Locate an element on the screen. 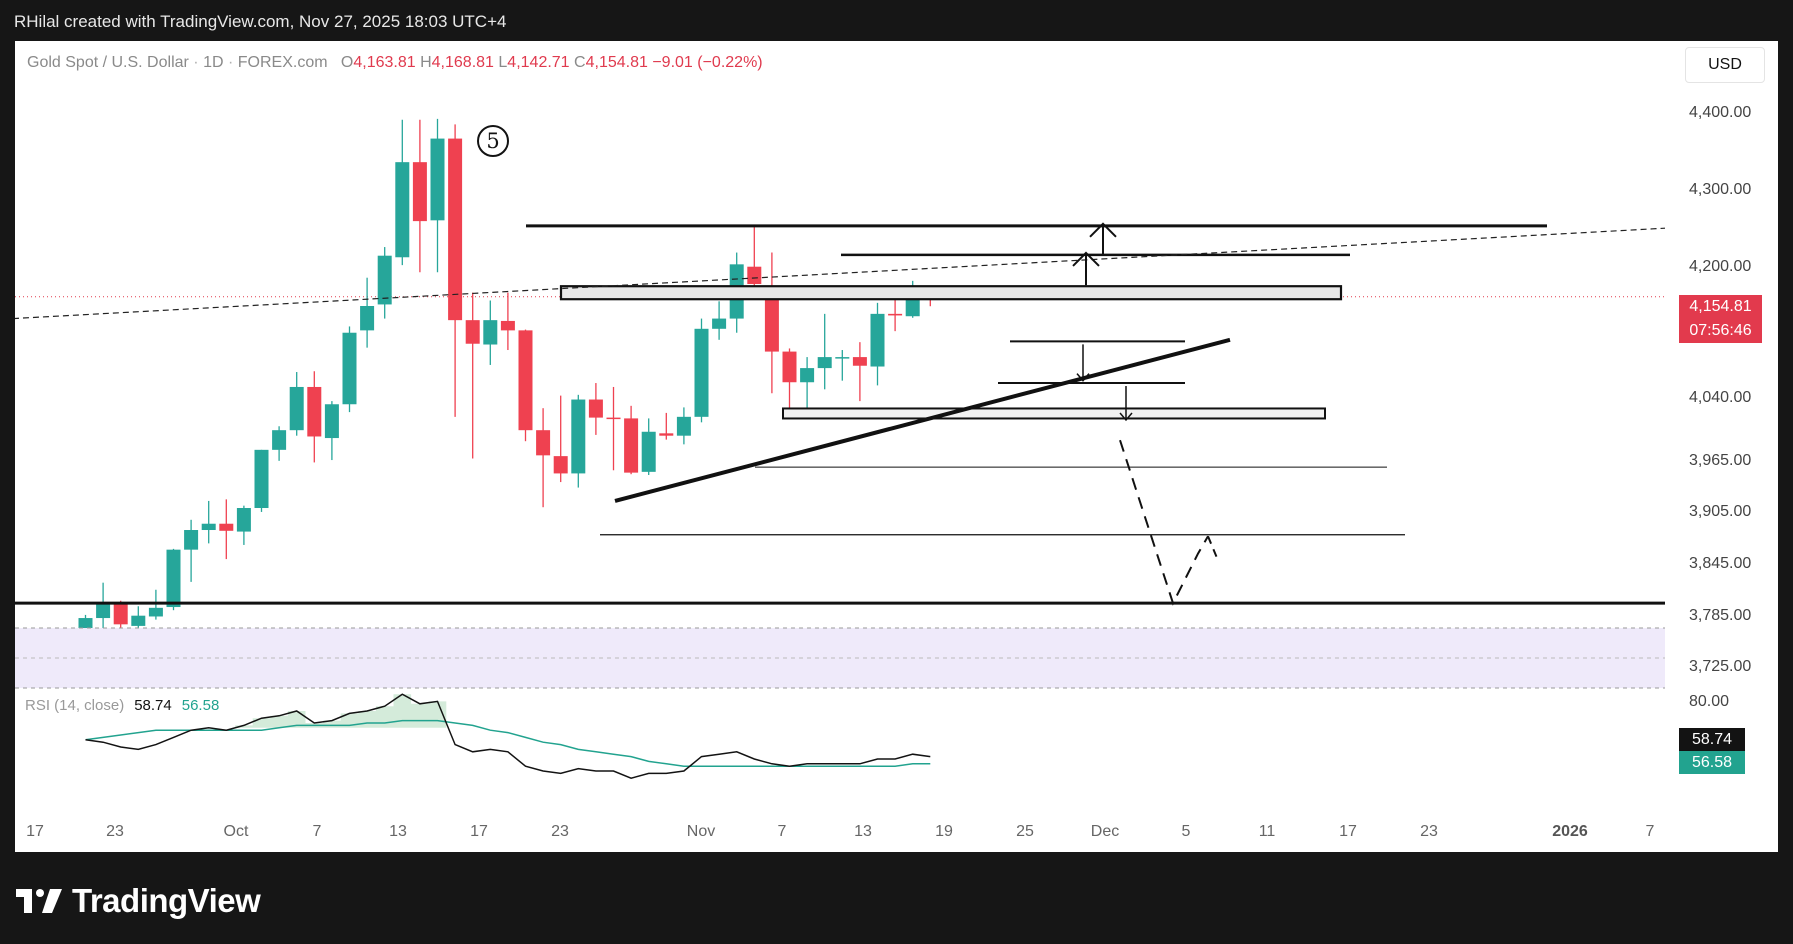 Image resolution: width=1793 pixels, height=944 pixels. price-tick: 3,845.00 is located at coordinates (1720, 563).